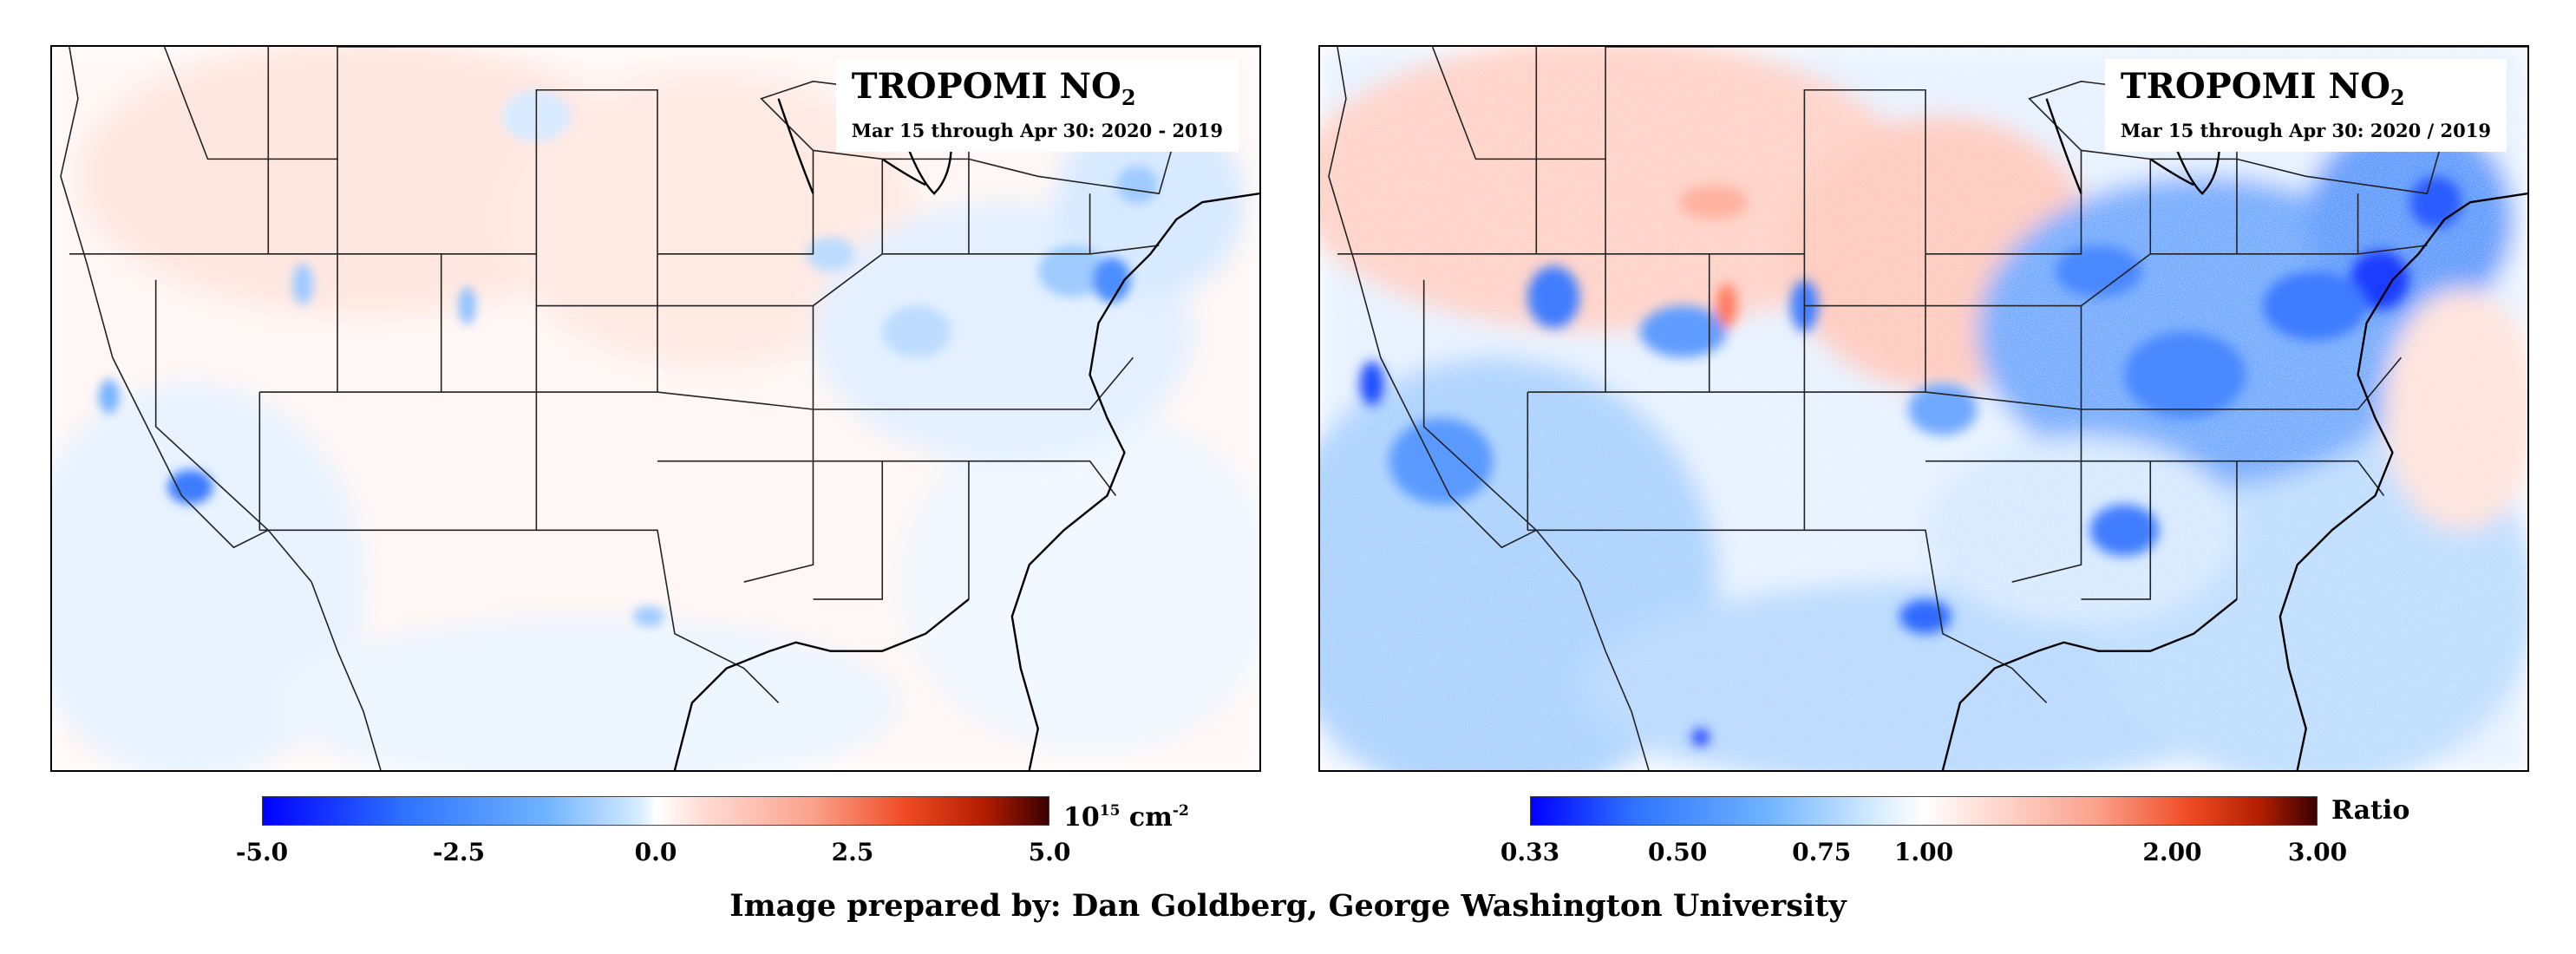 The image size is (2576, 954). What do you see at coordinates (1822, 852) in the screenshot?
I see `colorbar-tick-label: 0.75` at bounding box center [1822, 852].